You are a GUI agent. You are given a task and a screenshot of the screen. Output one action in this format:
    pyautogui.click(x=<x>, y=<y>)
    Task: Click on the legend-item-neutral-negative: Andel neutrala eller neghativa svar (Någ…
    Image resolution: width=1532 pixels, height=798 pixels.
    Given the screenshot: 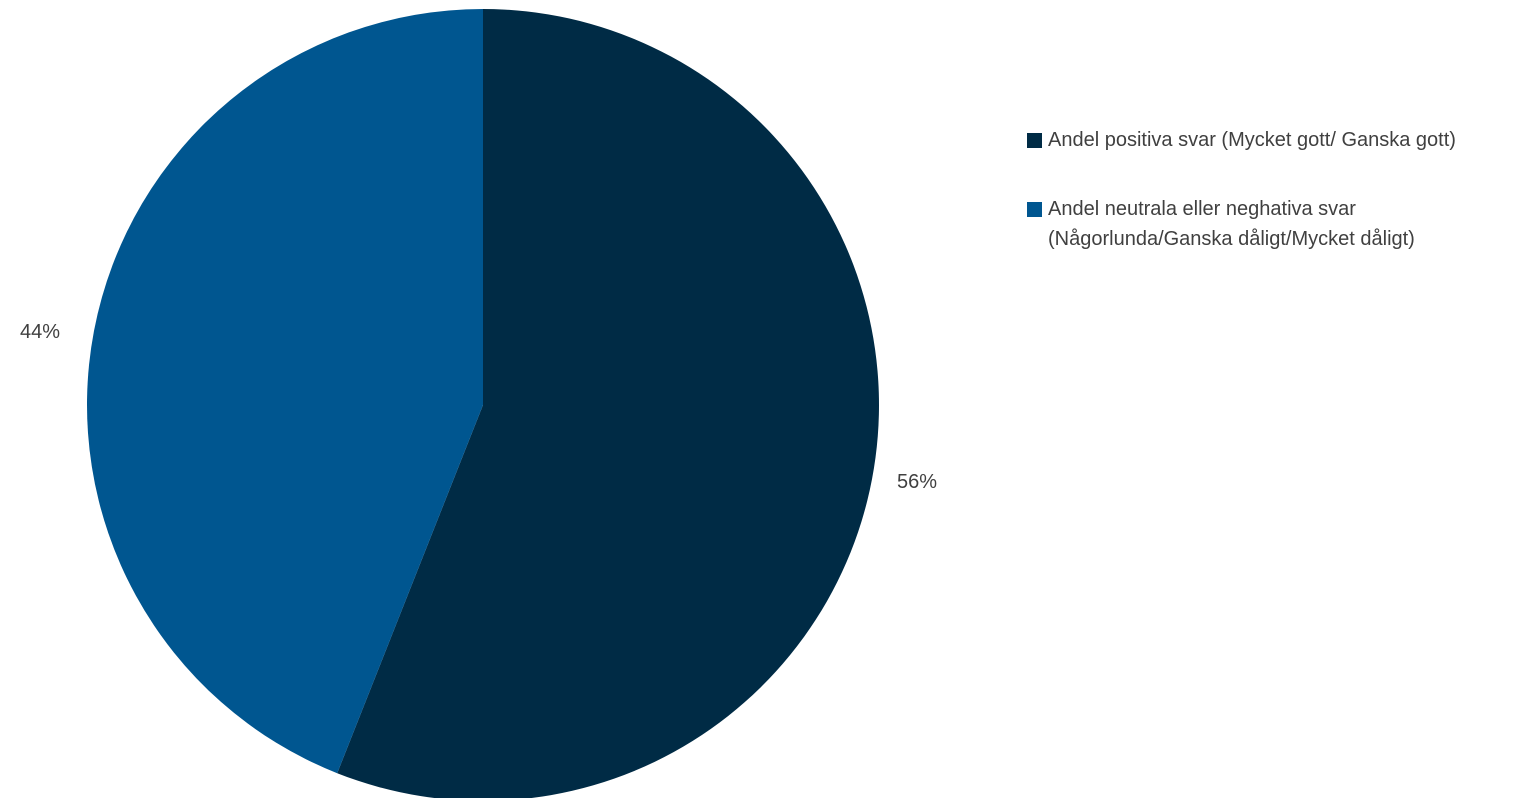 What is the action you would take?
    pyautogui.click(x=1277, y=225)
    